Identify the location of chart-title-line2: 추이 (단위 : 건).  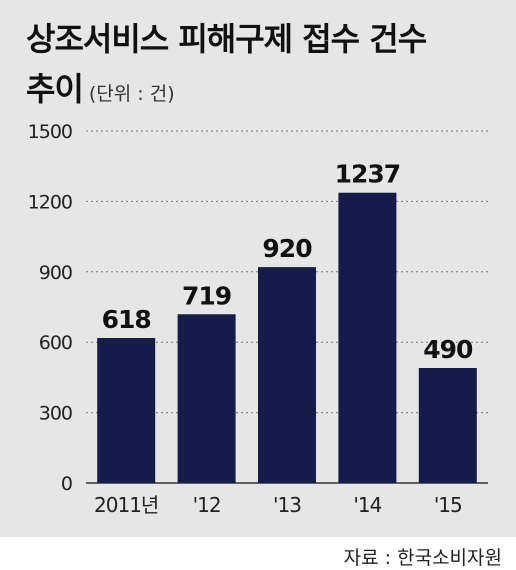
(100, 87).